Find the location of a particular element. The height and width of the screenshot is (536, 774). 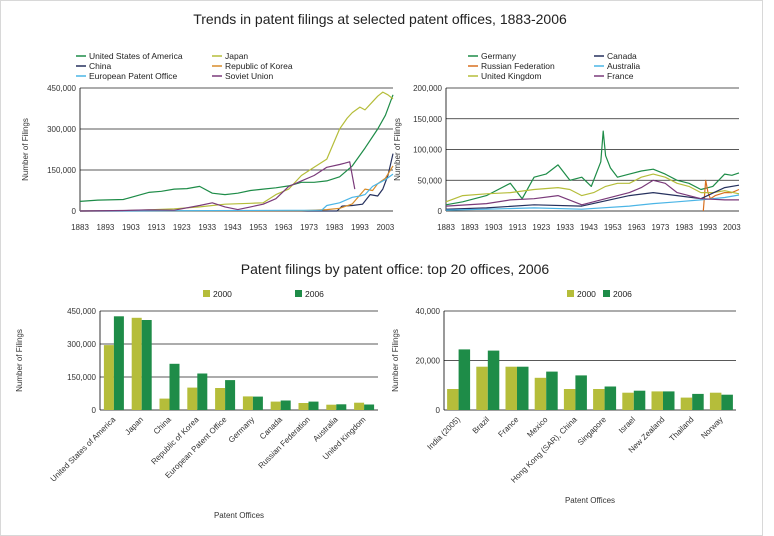

legend-label: European Patent Office is located at coordinates (133, 76).